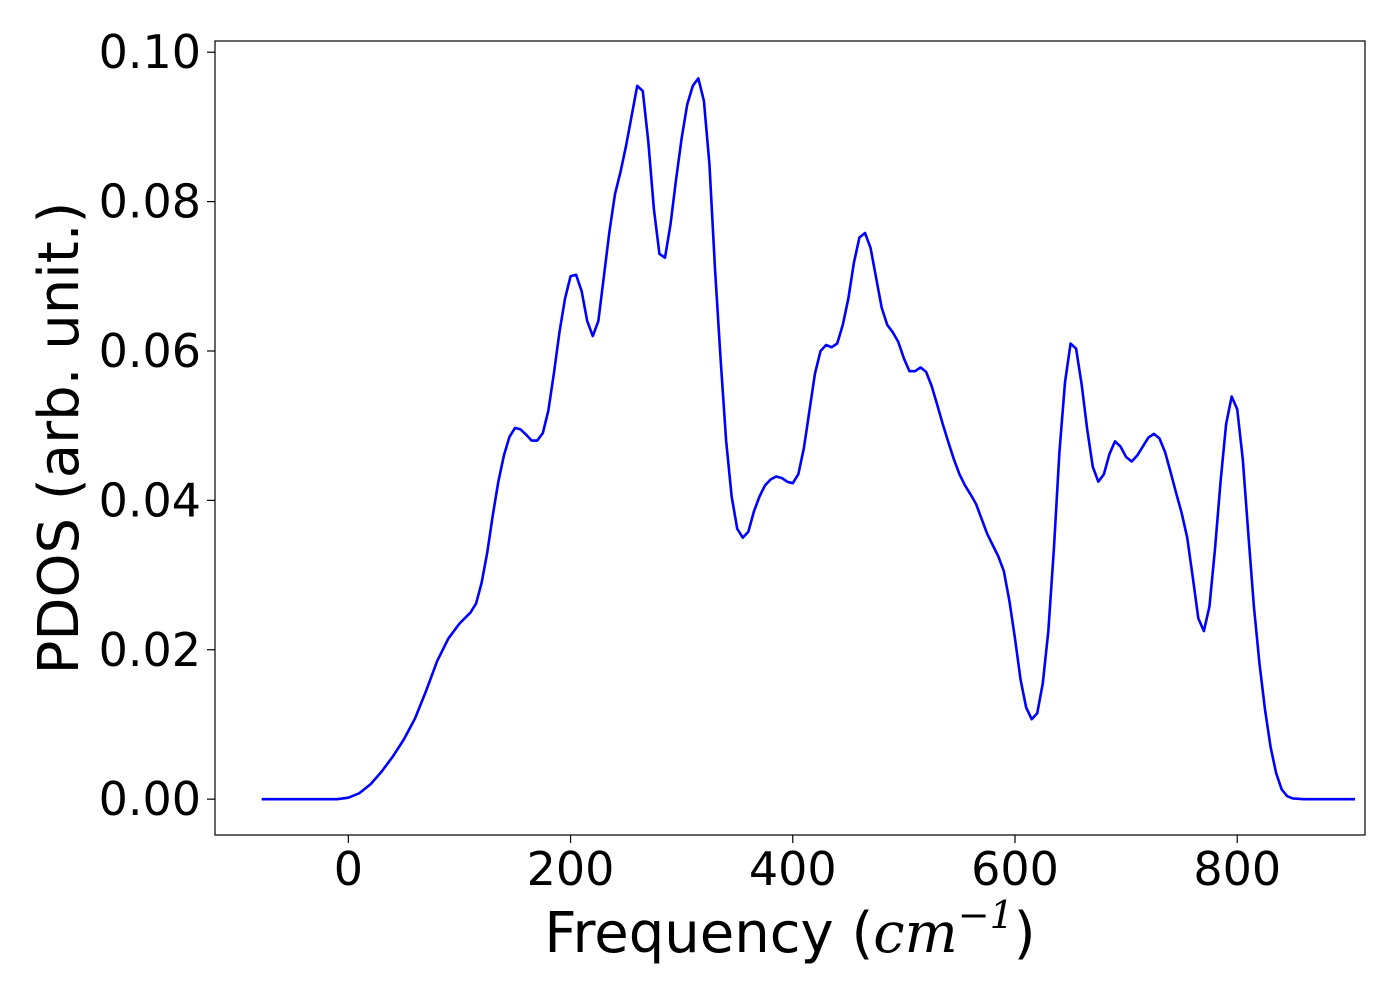 This screenshot has width=1400, height=1000. What do you see at coordinates (150, 52) in the screenshot?
I see `y-tick-label: 0.10` at bounding box center [150, 52].